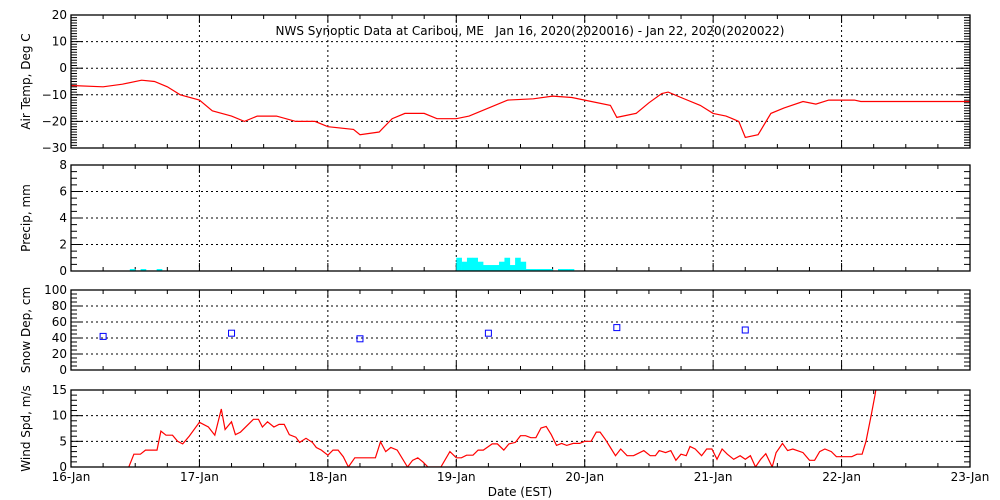 The image size is (1000, 500). I want to click on x-tick-label: 16-Jan, so click(71, 477).